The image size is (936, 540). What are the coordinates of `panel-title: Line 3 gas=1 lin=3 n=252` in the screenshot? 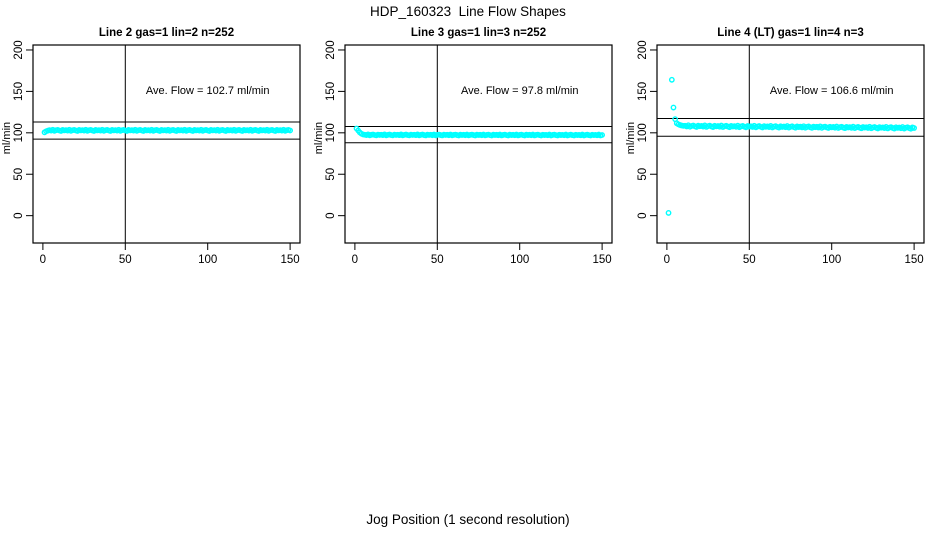 It's located at (478, 33).